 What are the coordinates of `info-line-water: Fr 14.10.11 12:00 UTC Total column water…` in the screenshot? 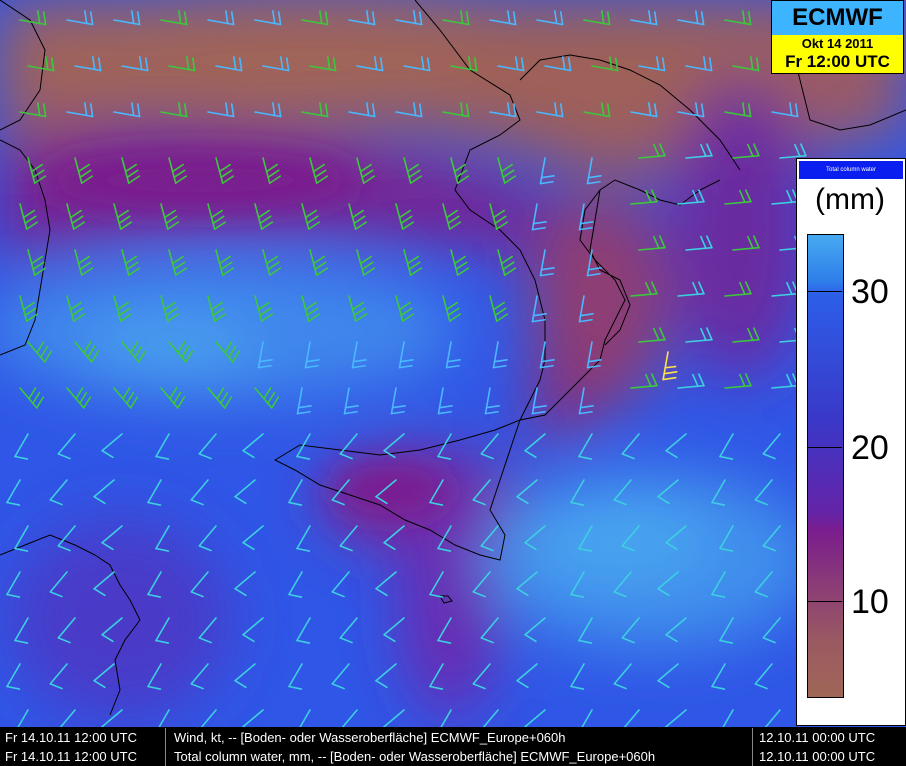 It's located at (453, 756).